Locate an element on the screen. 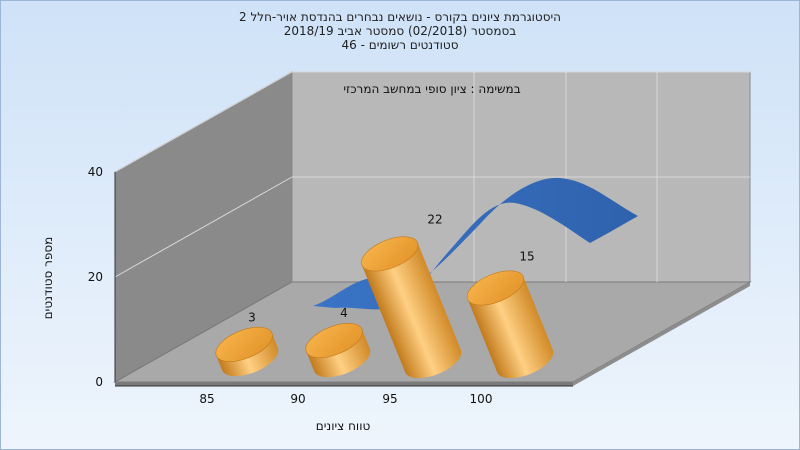 Image resolution: width=800 pixels, height=450 pixels. title-line-3: סטודנטים רשומים - 46 is located at coordinates (399, 45).